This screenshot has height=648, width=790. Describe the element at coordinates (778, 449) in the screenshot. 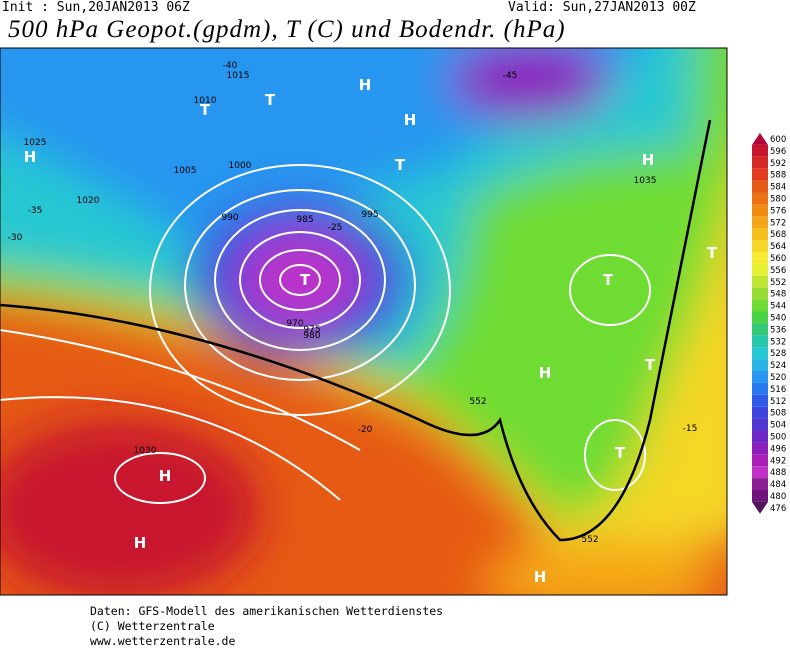

I see `legend-label: 496` at that location.